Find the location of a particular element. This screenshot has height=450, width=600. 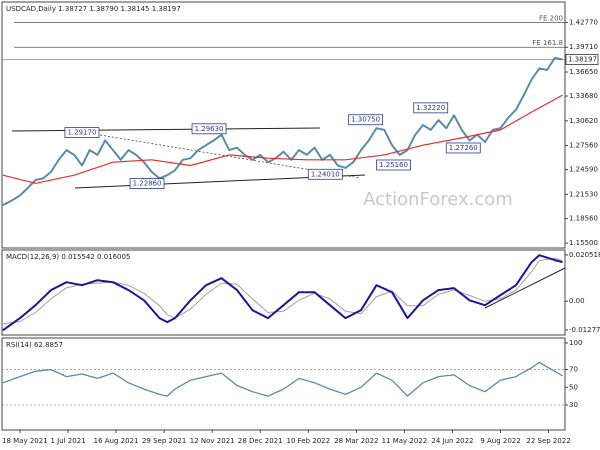

y-tick-label: 1.42770 is located at coordinates (583, 22).